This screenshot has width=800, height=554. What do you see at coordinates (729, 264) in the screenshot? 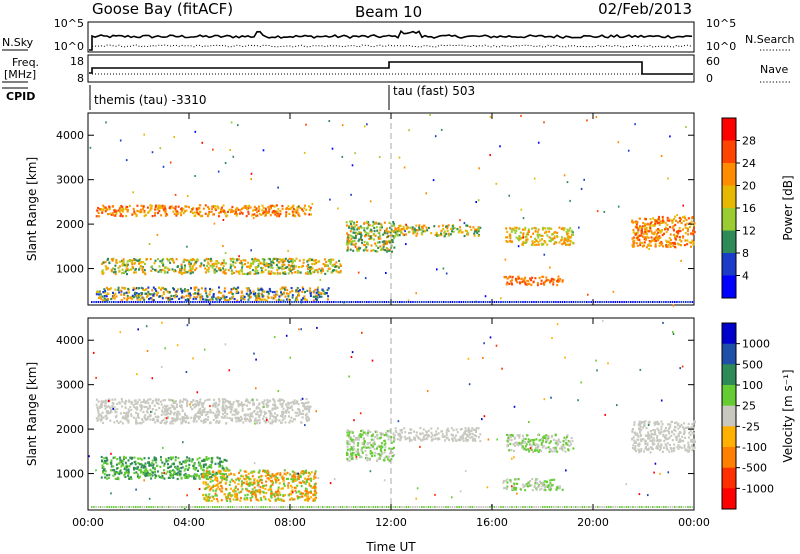
I see `colorbar-swatch` at bounding box center [729, 264].